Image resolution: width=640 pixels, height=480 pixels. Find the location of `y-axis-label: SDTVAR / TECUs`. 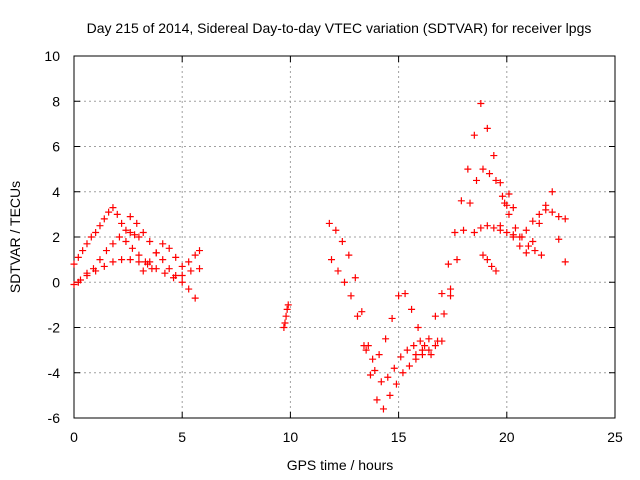

y-axis-label: SDTVAR / TECUs is located at coordinates (15, 237).